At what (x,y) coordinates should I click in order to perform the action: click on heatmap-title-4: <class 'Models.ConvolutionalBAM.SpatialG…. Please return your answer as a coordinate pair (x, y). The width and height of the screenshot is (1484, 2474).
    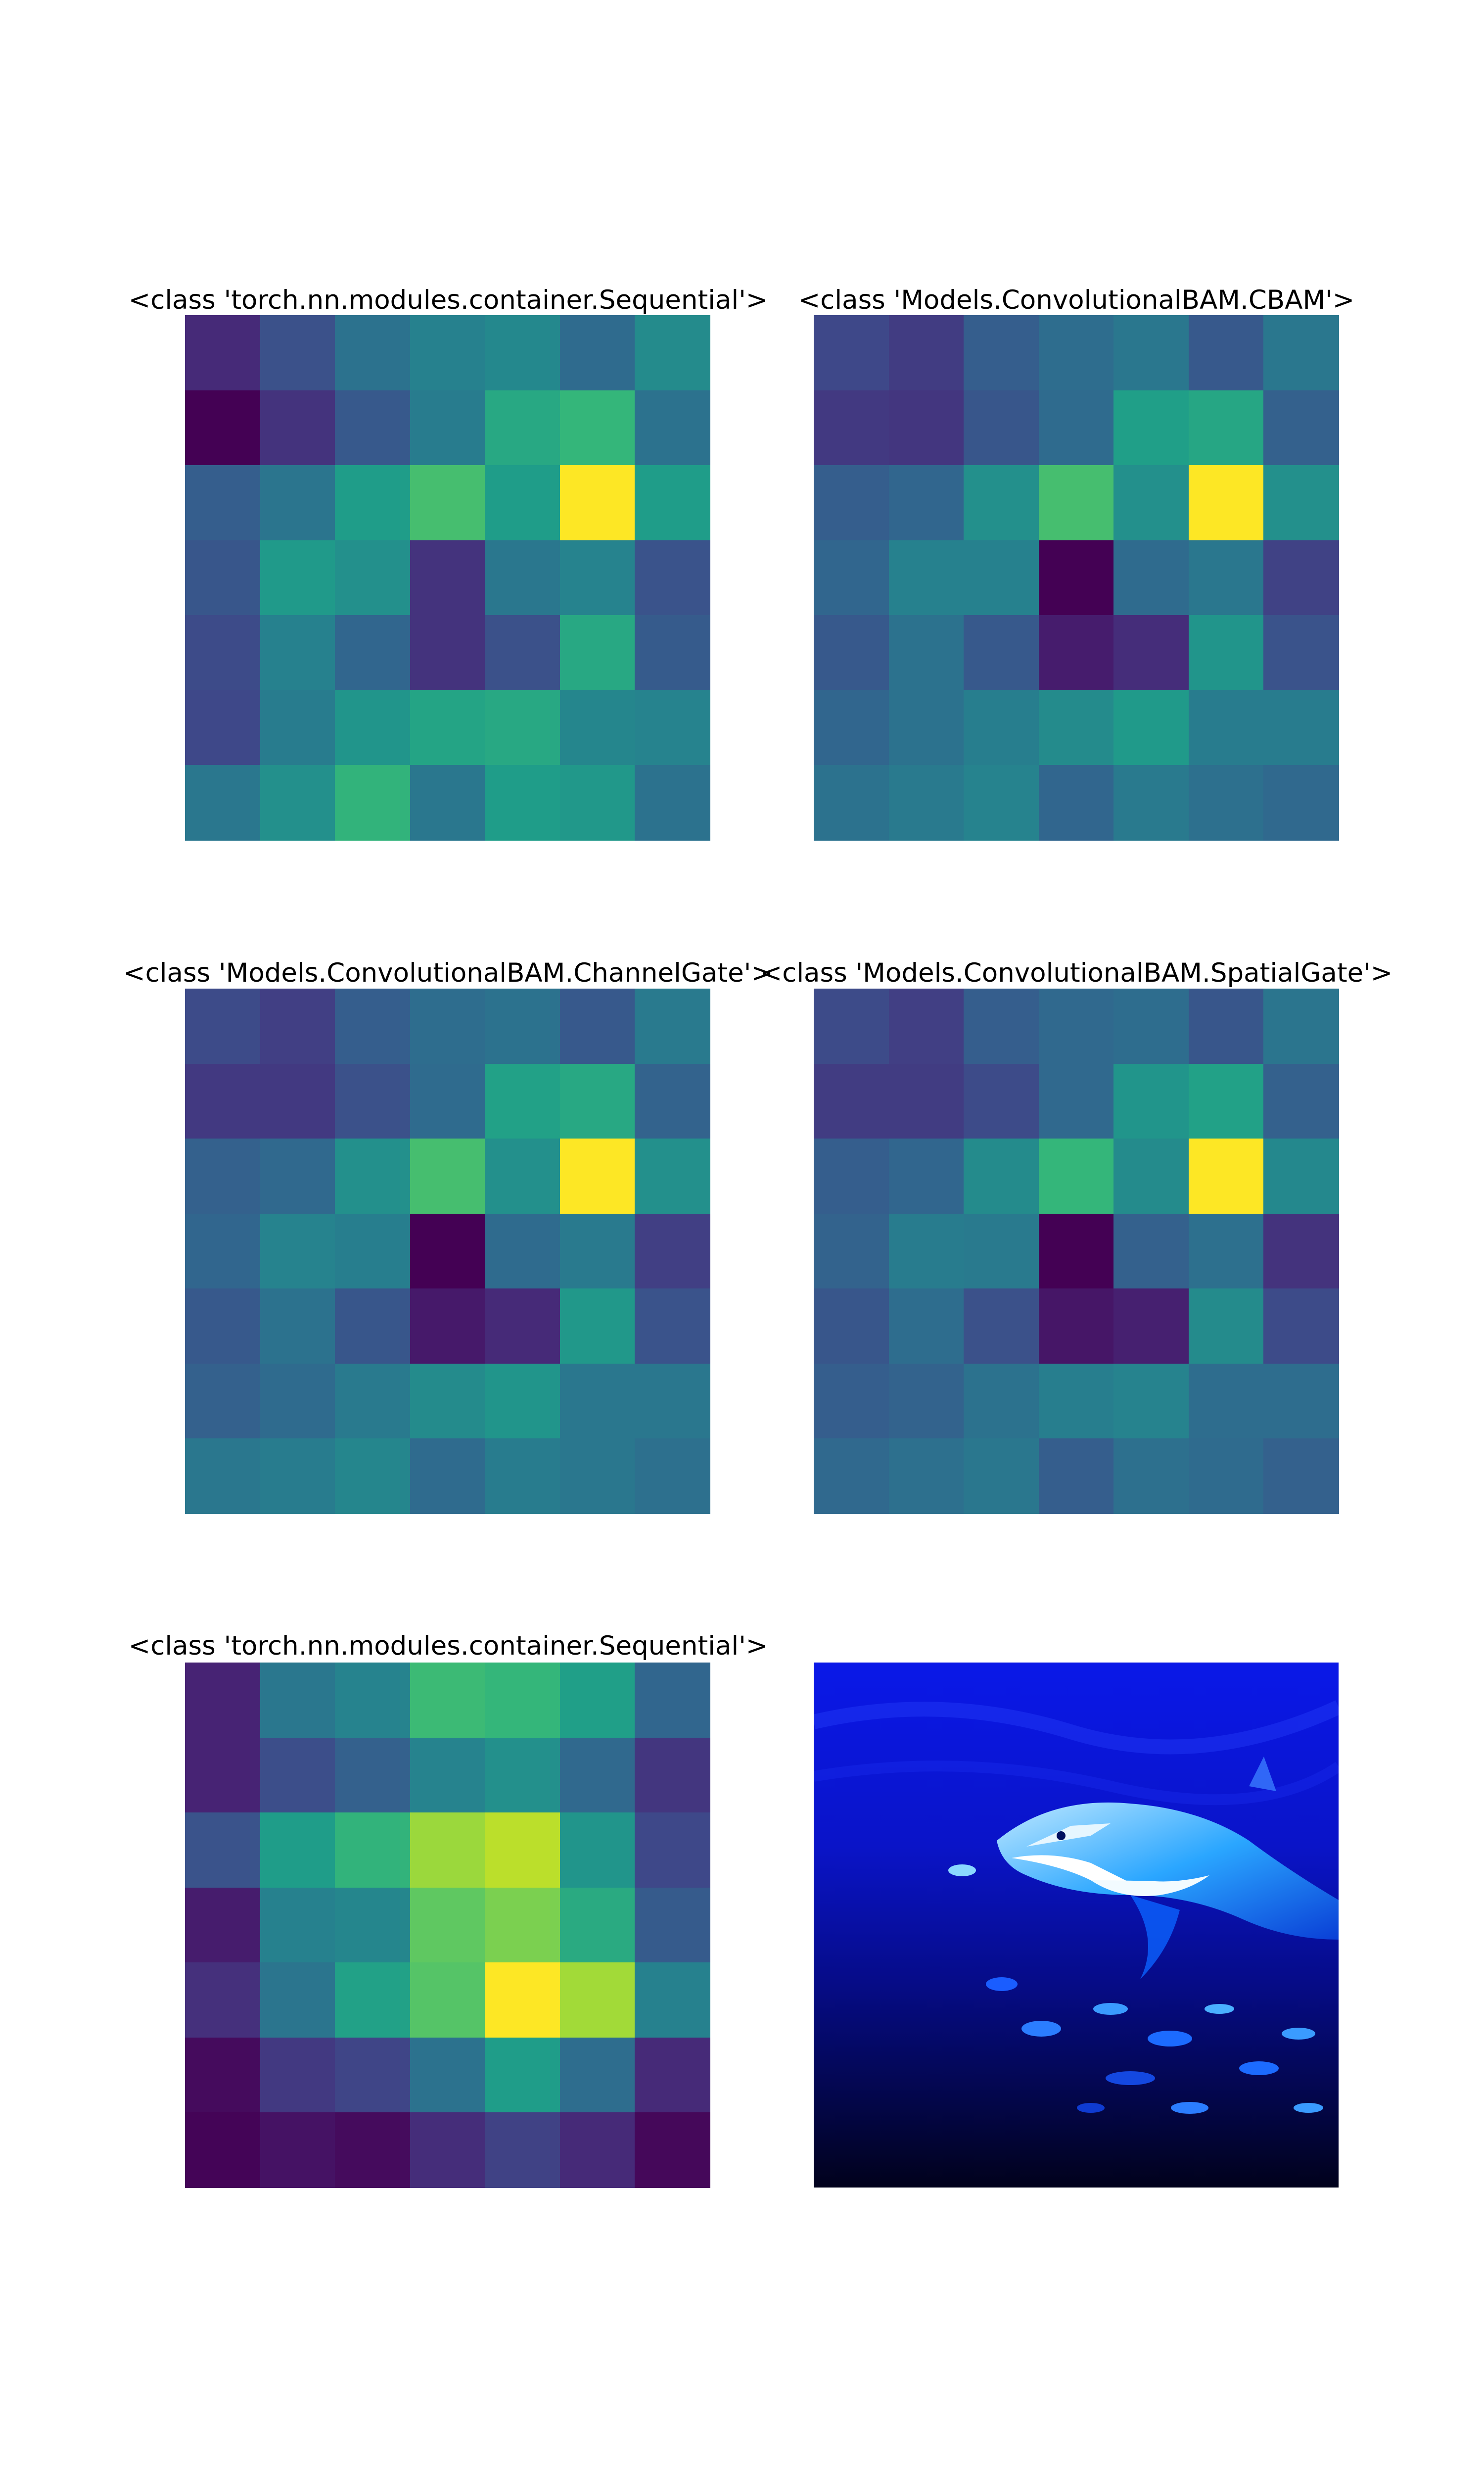
    Looking at the image, I should click on (1076, 973).